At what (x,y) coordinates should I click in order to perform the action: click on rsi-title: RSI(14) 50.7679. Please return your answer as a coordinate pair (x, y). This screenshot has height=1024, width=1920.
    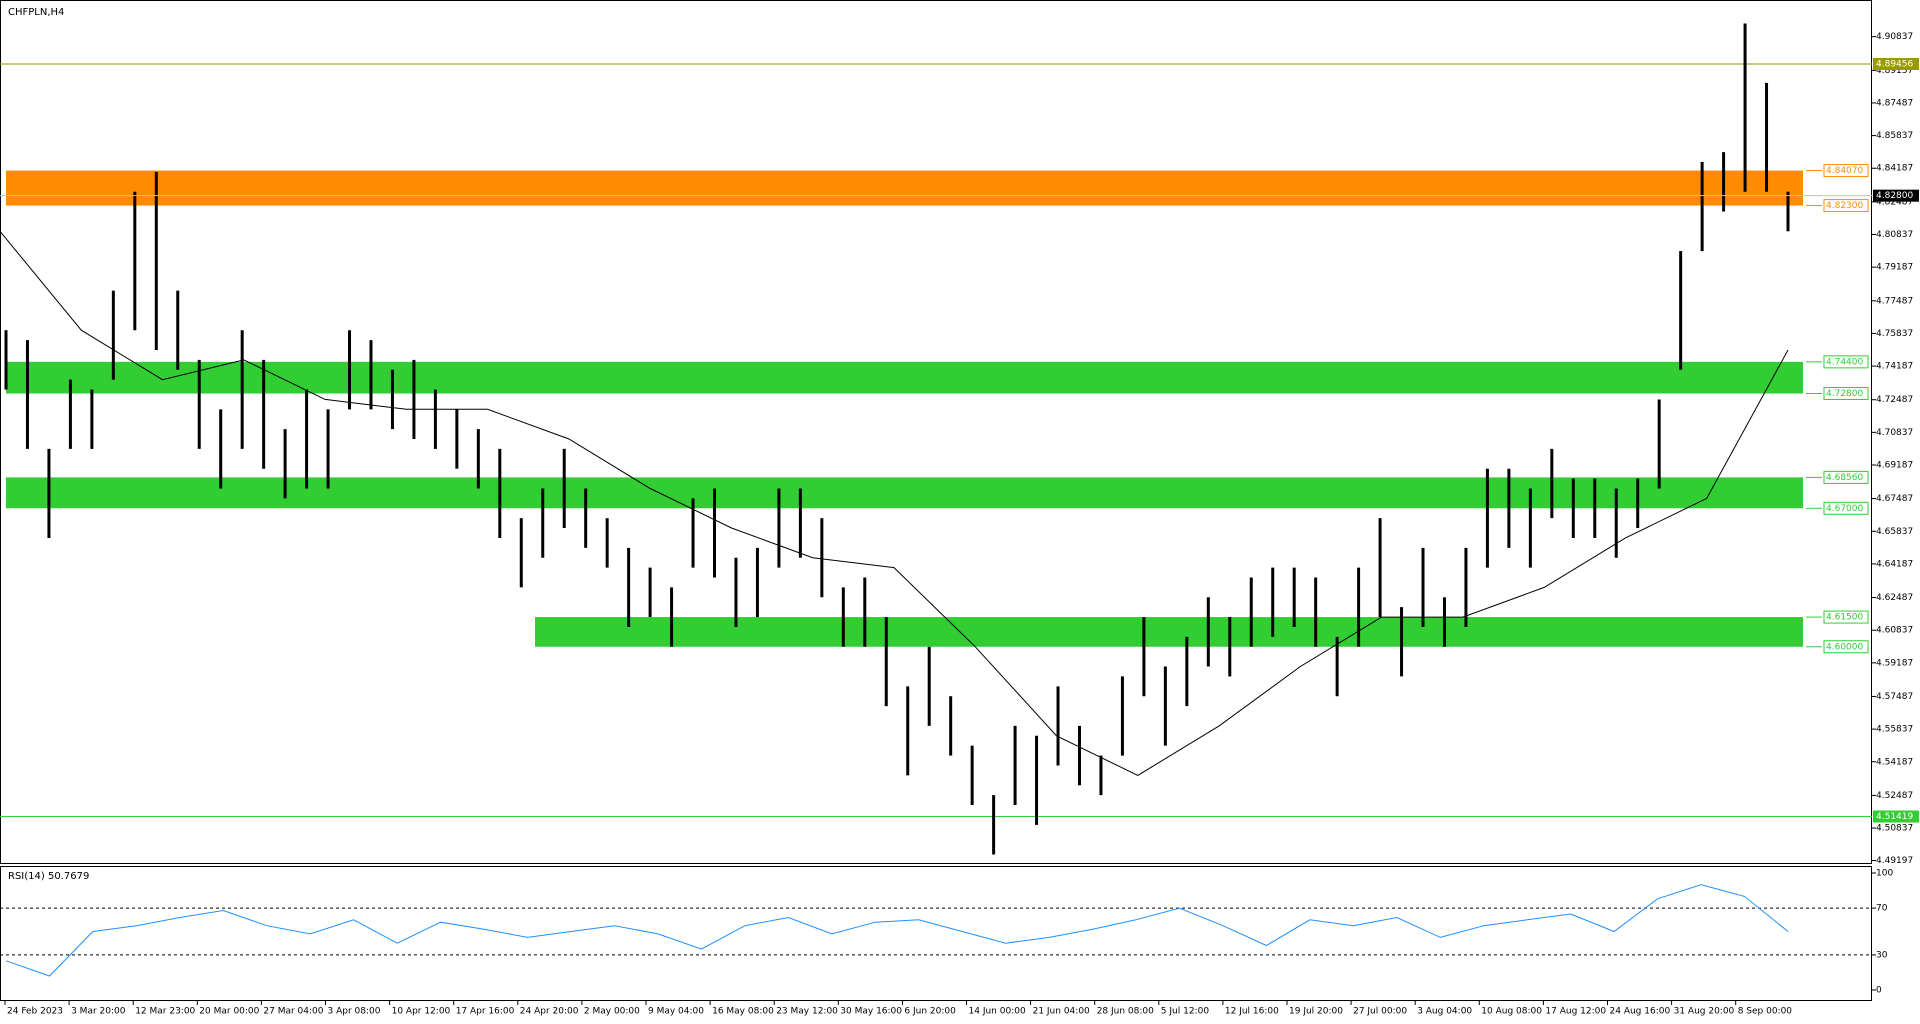
    Looking at the image, I should click on (48, 876).